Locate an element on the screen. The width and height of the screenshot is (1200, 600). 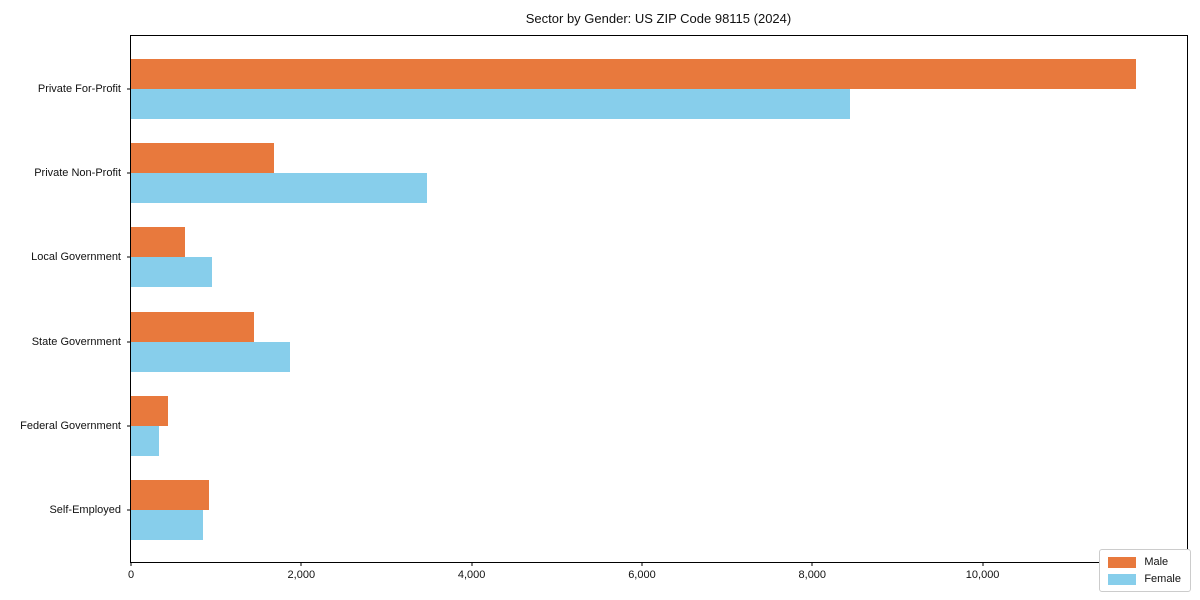
y-axis-category-label: Private For-Profit is located at coordinates (79, 89).